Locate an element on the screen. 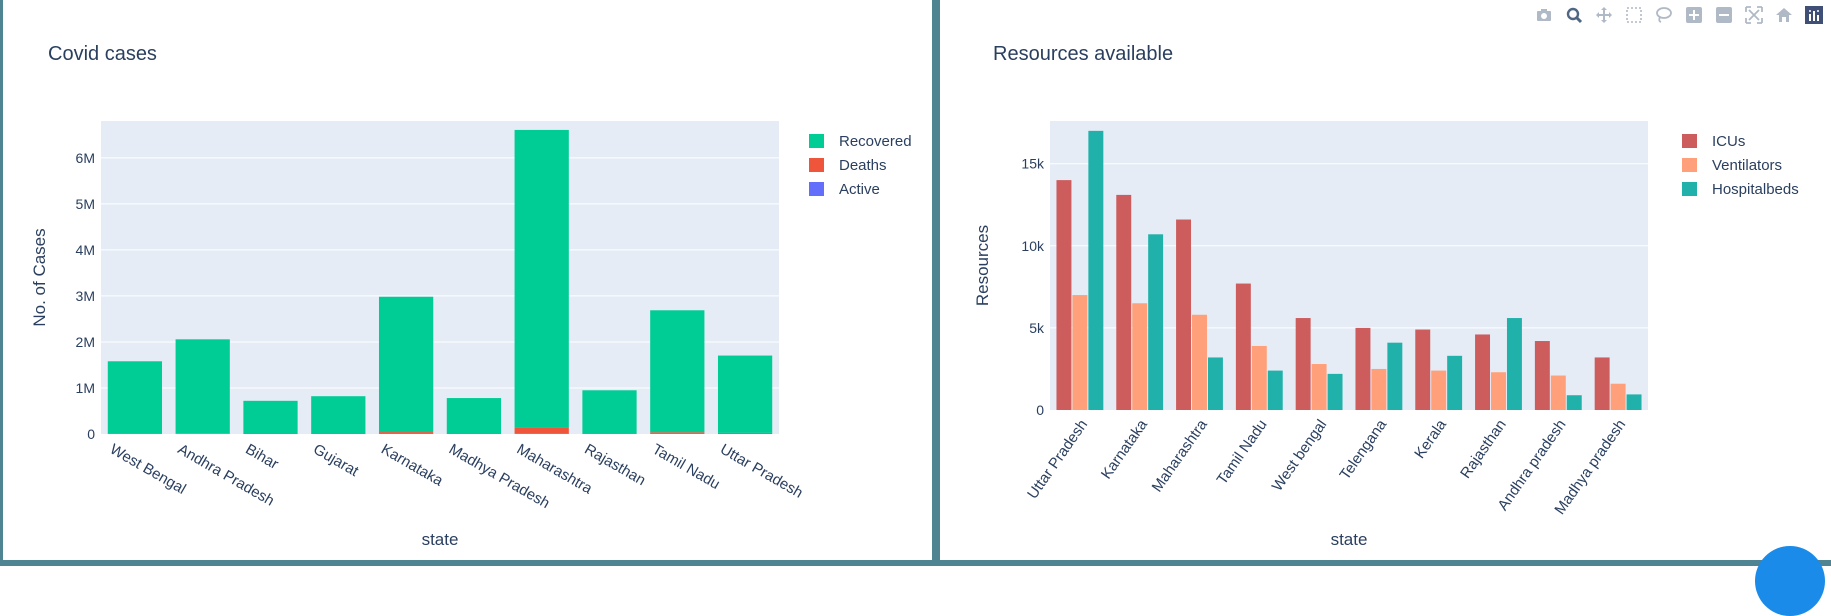  y-tick-label: 5k is located at coordinates (1037, 328).